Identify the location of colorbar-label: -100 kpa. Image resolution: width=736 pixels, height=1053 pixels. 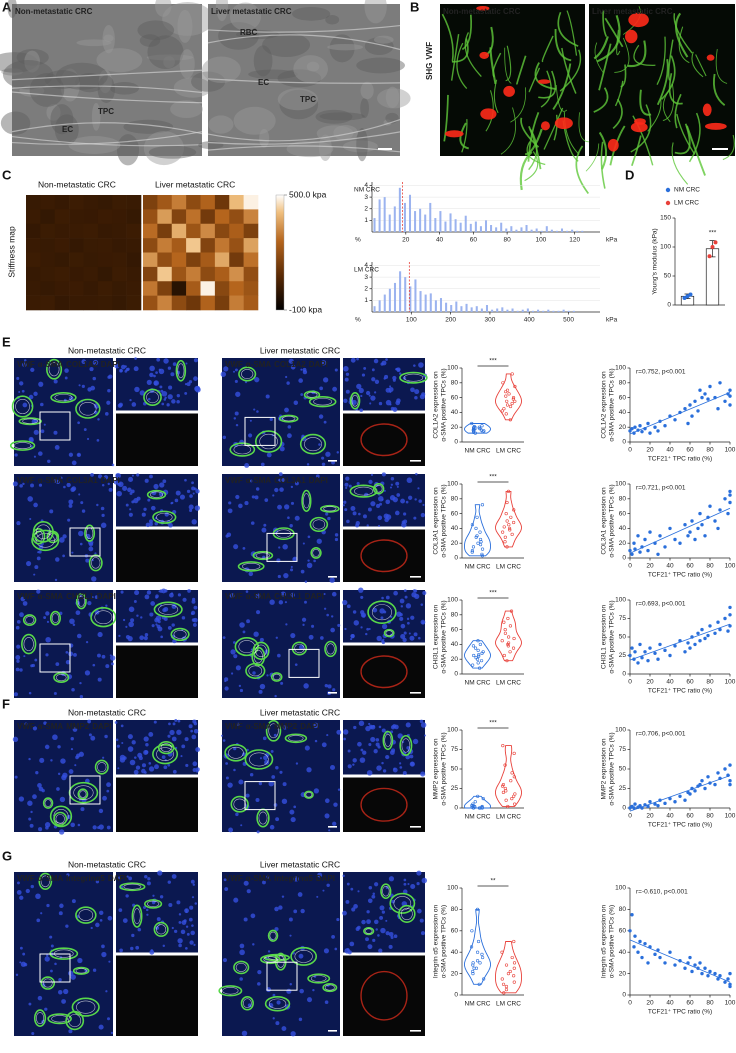
(305, 309).